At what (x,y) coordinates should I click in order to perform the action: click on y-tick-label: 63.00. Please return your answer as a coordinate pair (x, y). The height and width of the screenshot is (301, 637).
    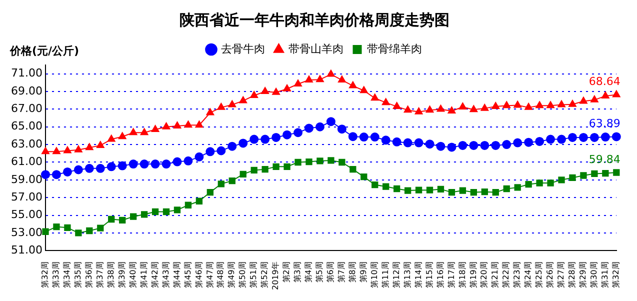
    Looking at the image, I should click on (26, 143).